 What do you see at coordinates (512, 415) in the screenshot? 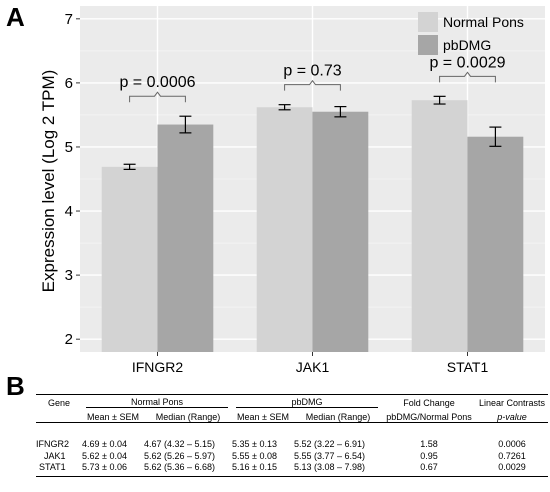
I see `subheader-p-value: p-value` at bounding box center [512, 415].